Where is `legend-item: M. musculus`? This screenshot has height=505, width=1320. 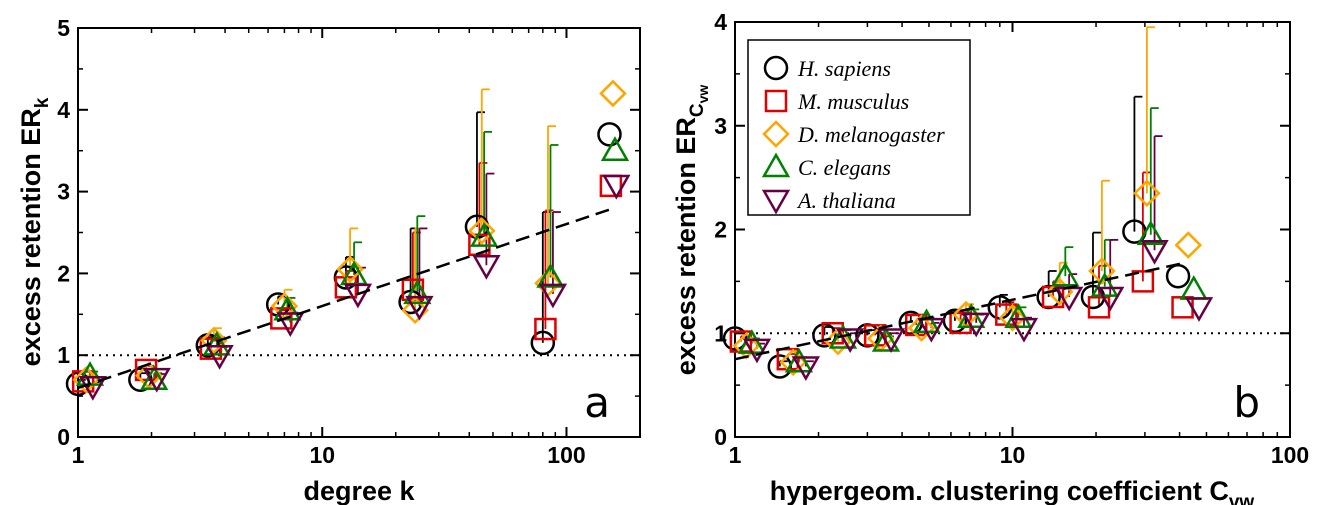 legend-item: M. musculus is located at coordinates (836, 101).